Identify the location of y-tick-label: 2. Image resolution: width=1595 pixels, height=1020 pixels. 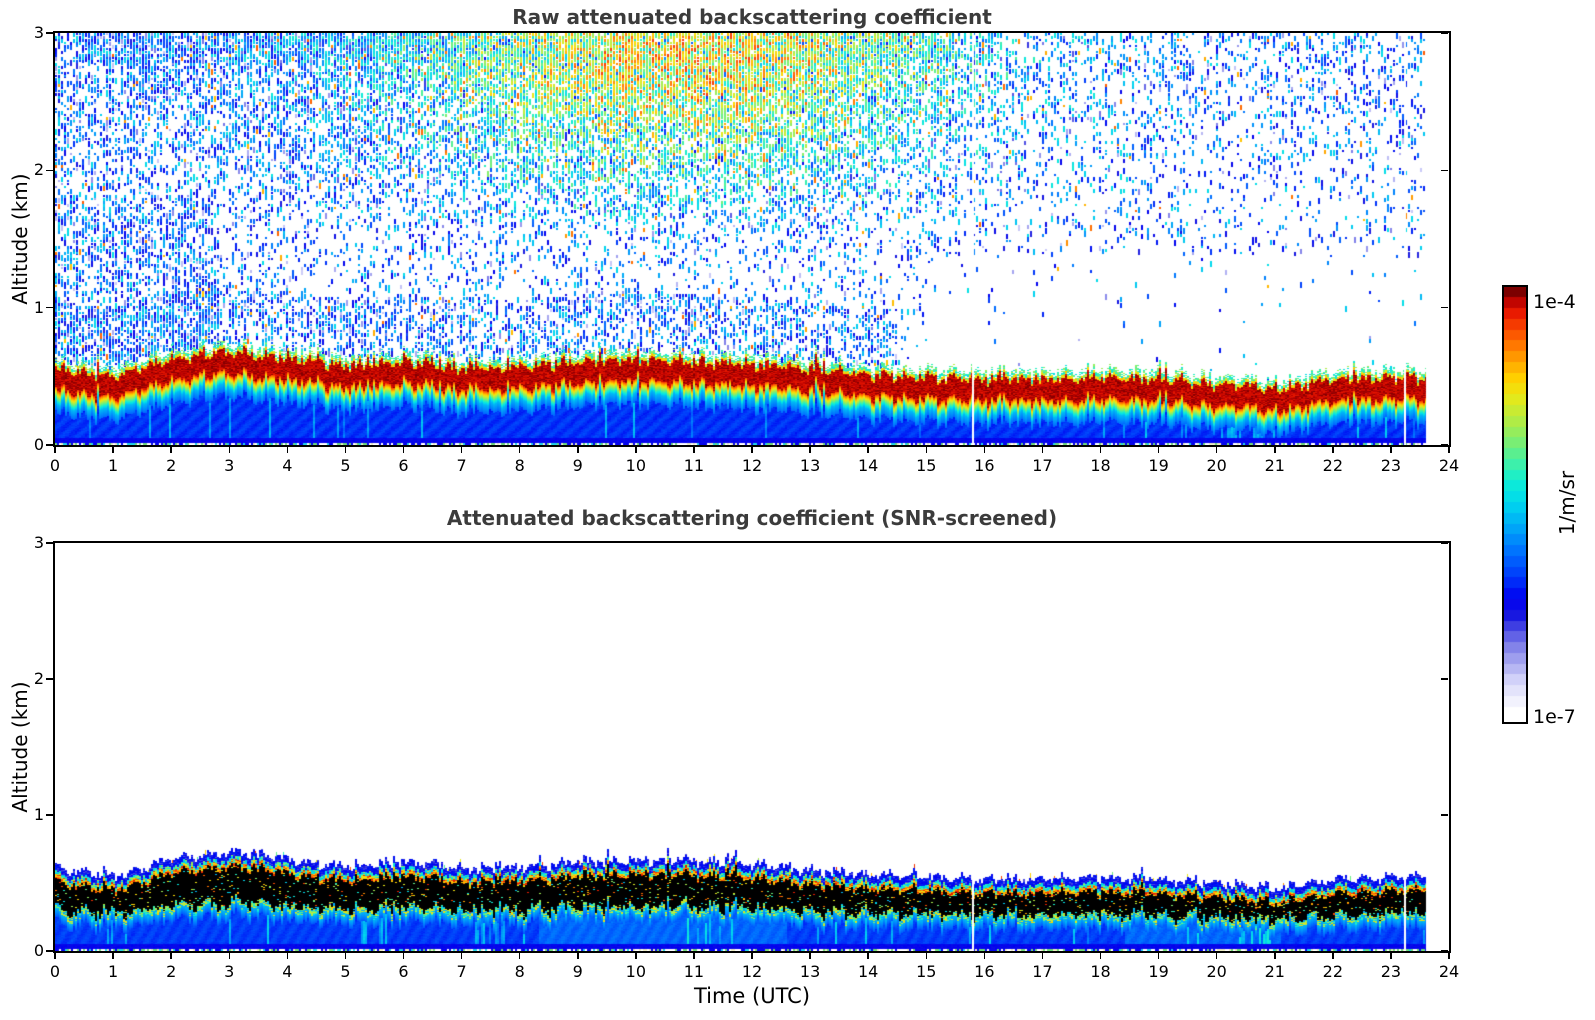
(38, 678).